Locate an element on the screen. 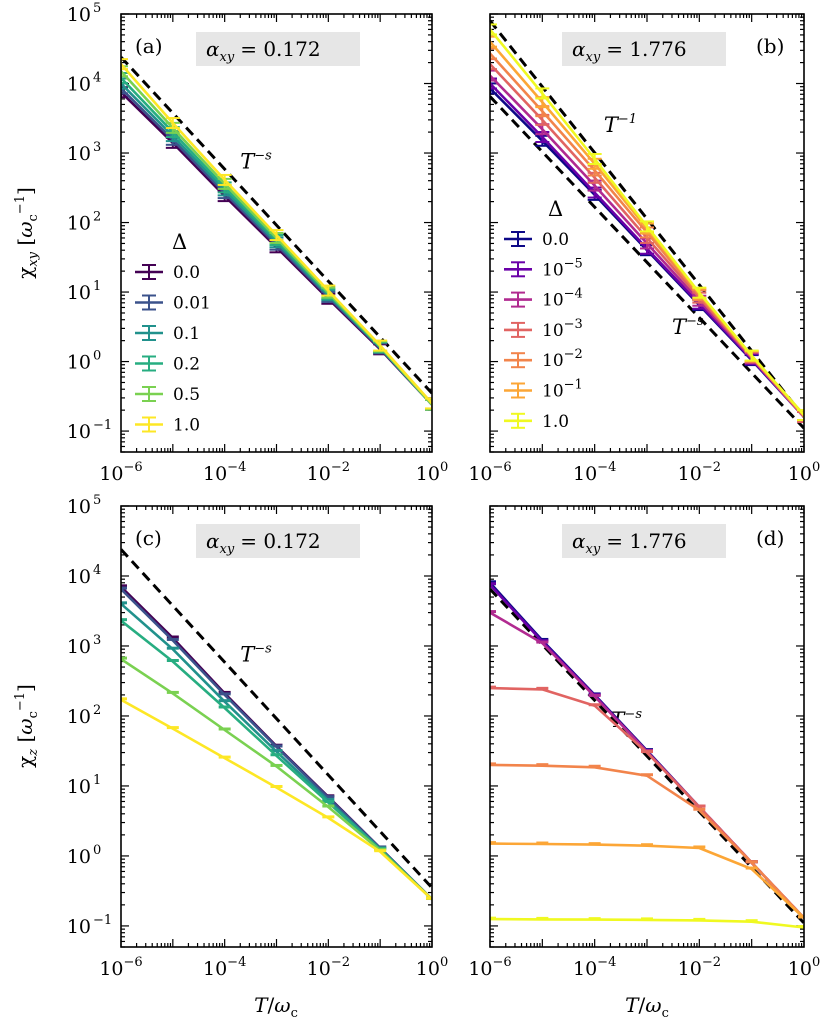 This screenshot has height=1027, width=830. legend-entry: 10−5 is located at coordinates (562, 268).